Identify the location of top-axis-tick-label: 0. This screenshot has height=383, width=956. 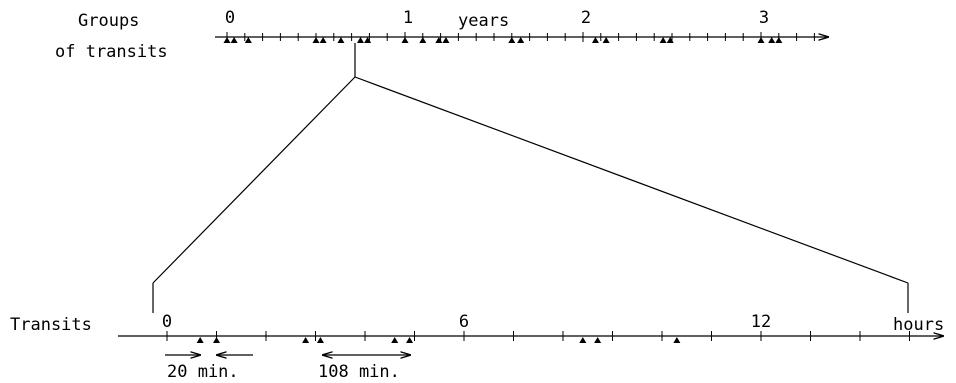
(230, 18).